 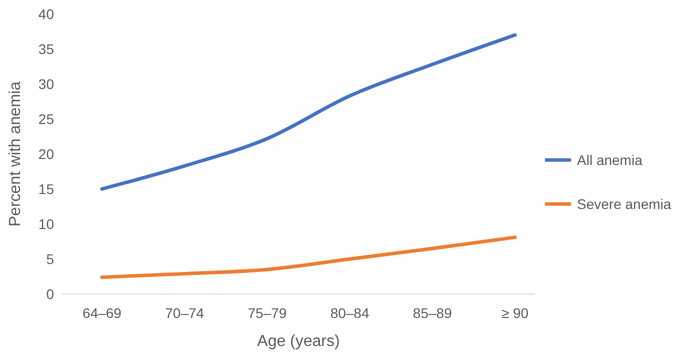 I want to click on x-tick-label: 64–69, so click(x=102, y=313).